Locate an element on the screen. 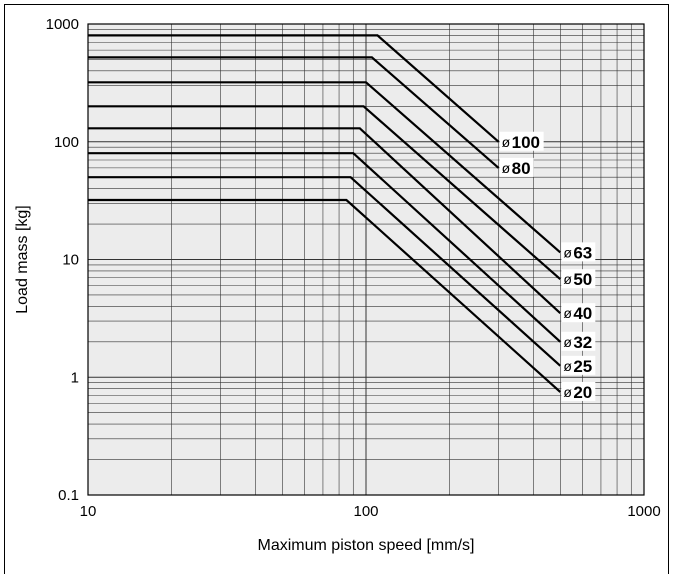 The image size is (679, 574). series-label-80: ø 80 is located at coordinates (516, 167).